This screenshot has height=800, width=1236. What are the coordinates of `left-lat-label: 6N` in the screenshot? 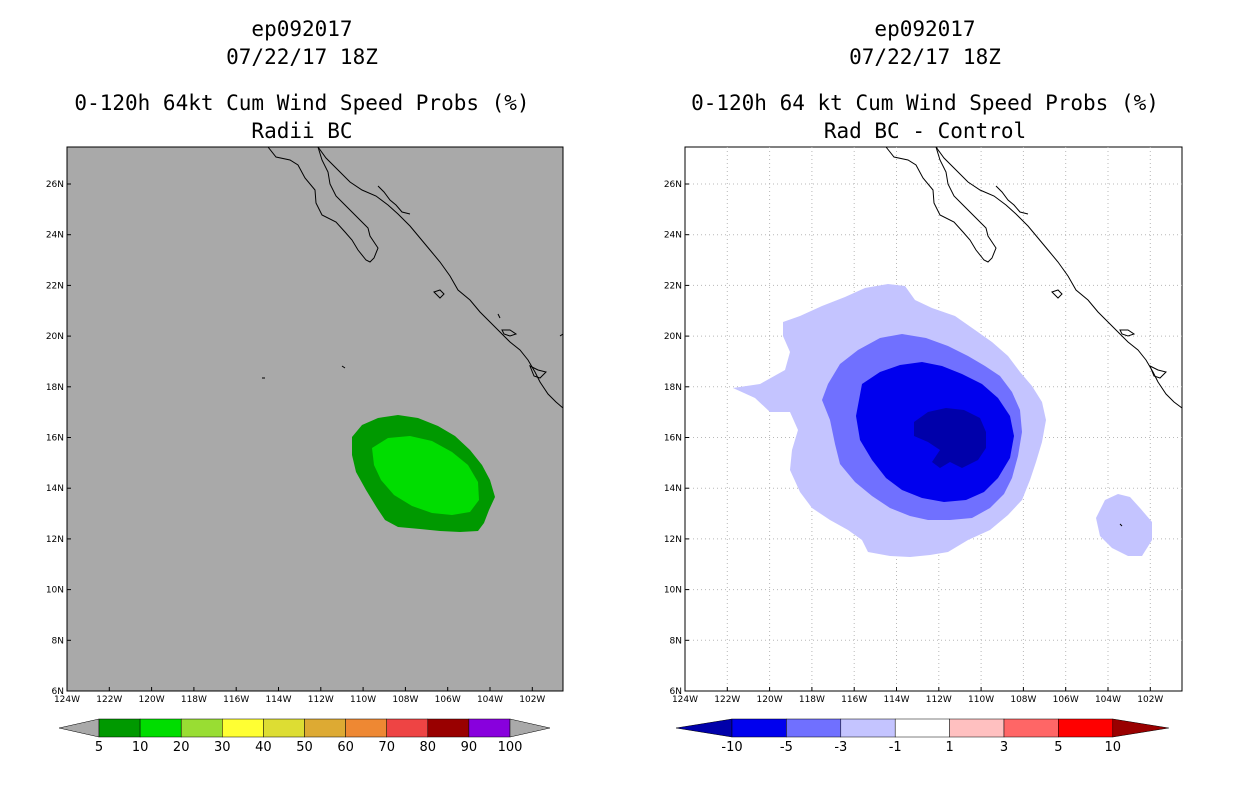 It's located at (58, 692).